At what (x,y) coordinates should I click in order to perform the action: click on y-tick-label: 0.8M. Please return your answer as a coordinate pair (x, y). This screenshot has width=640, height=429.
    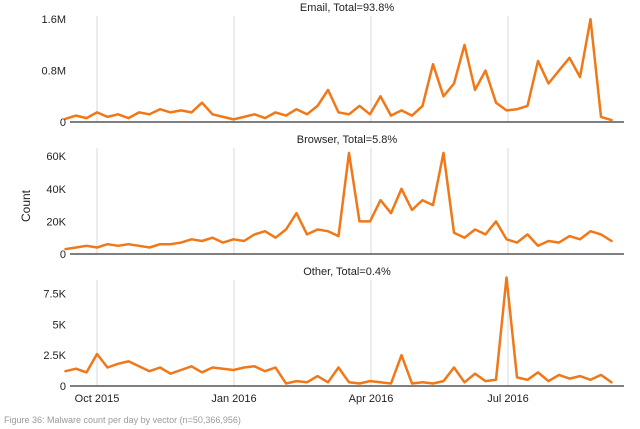
    Looking at the image, I should click on (54, 72).